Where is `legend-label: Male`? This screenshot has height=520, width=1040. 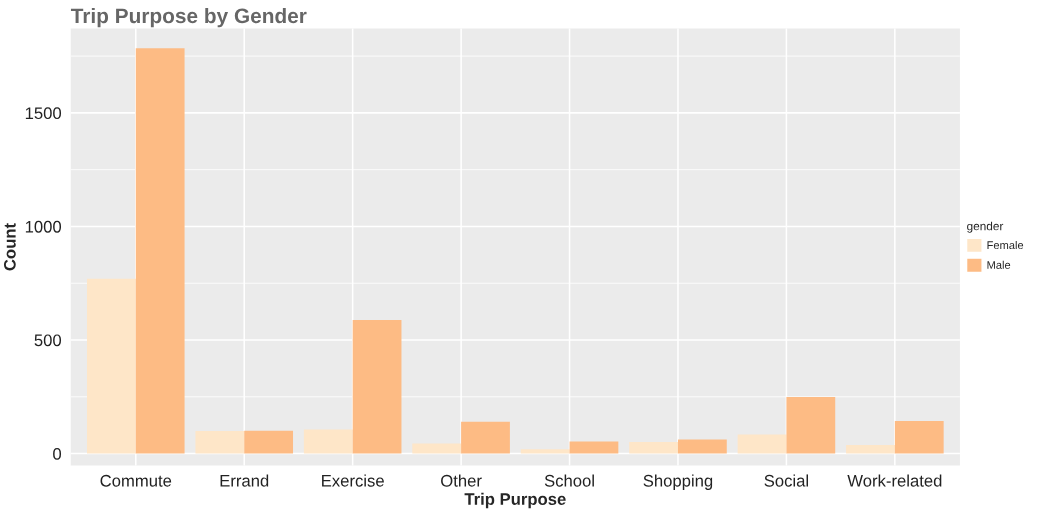 legend-label: Male is located at coordinates (999, 264).